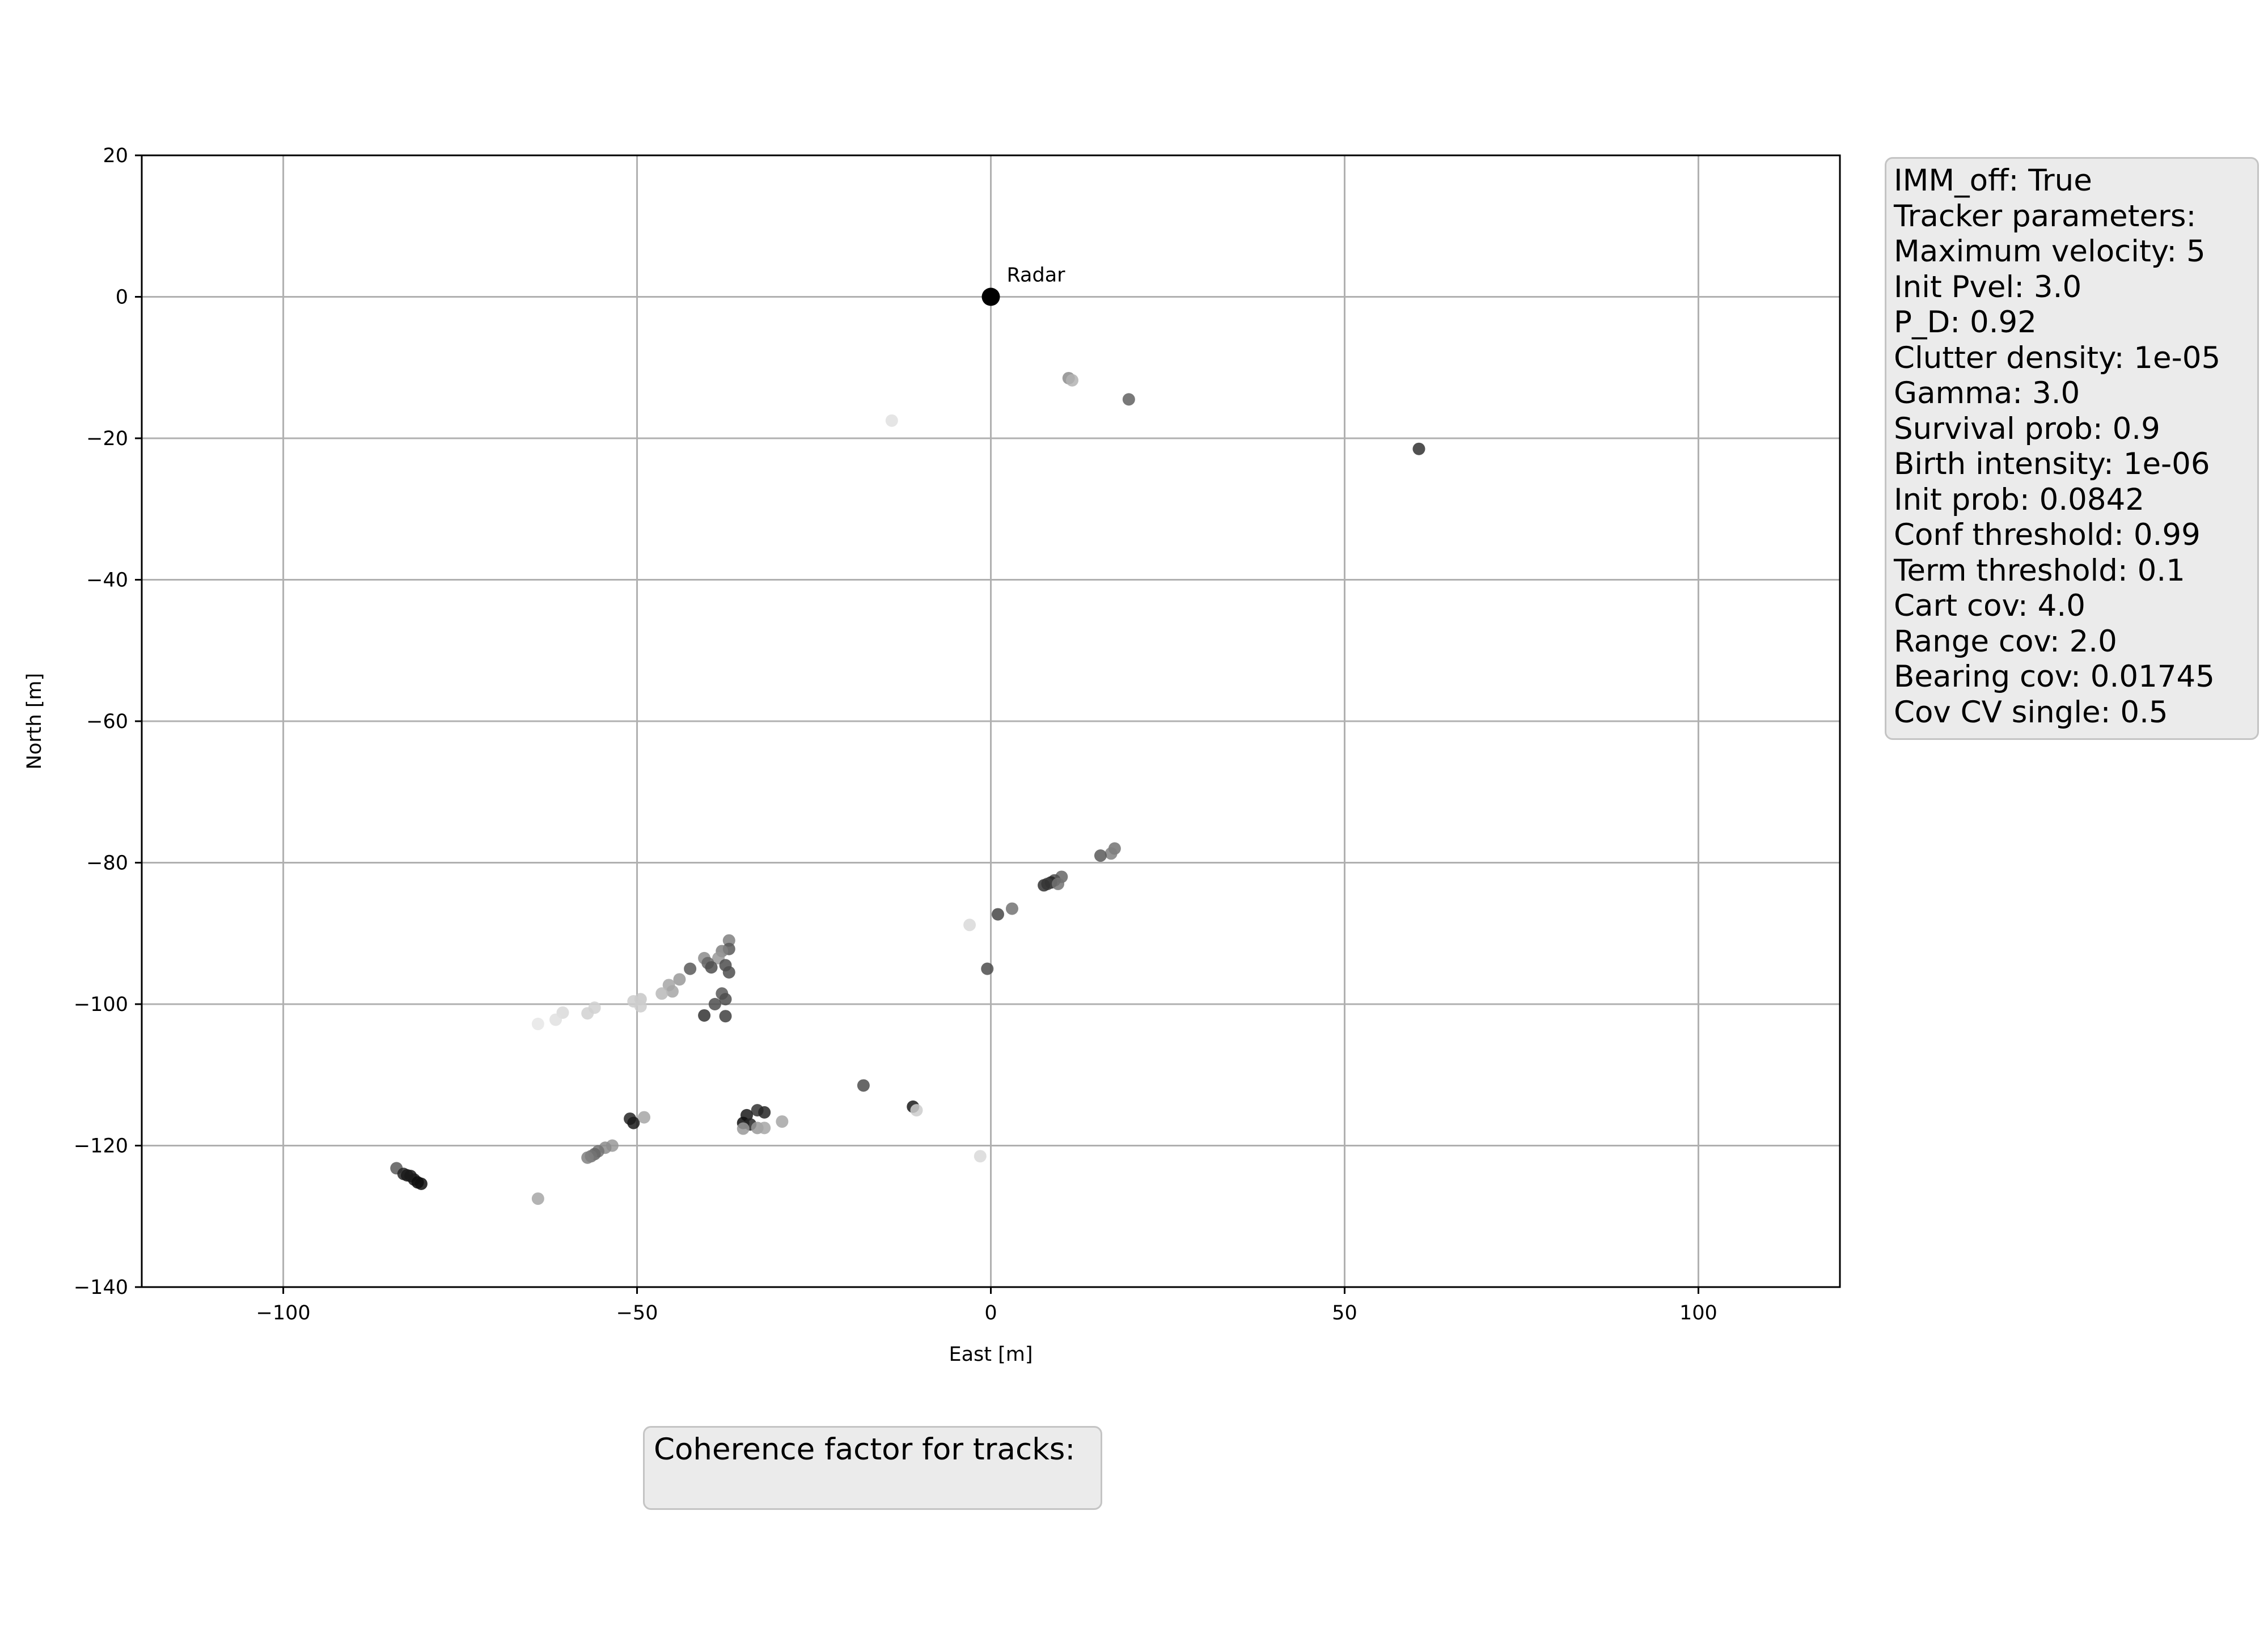  What do you see at coordinates (122, 297) in the screenshot?
I see `y-tick-label: 0` at bounding box center [122, 297].